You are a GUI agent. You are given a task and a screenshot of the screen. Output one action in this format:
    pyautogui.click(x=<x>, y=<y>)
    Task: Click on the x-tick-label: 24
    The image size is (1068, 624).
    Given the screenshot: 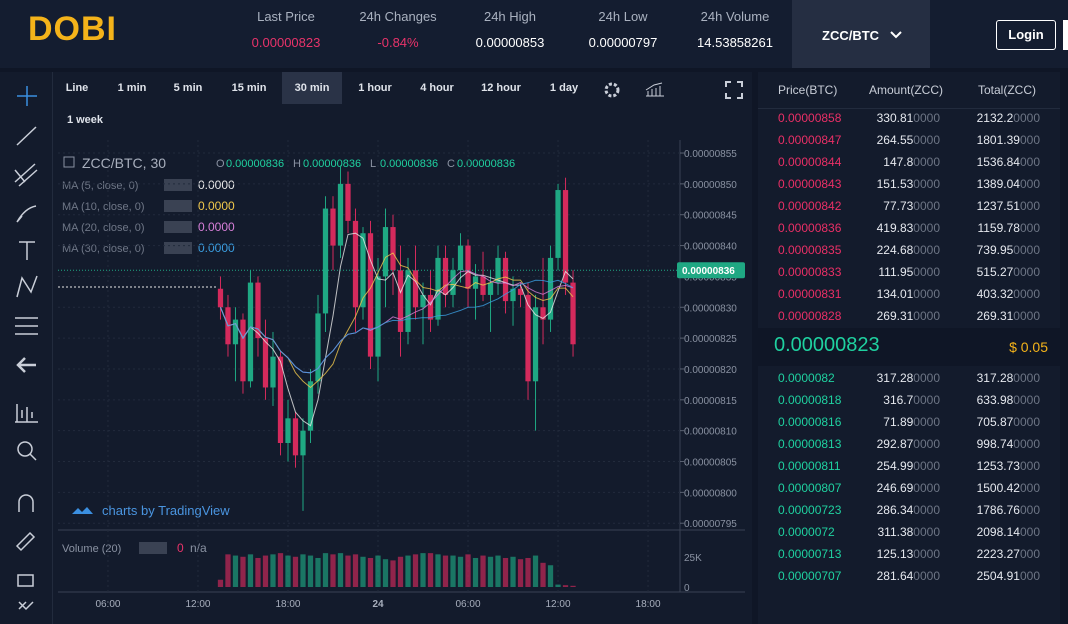 What is the action you would take?
    pyautogui.click(x=378, y=604)
    